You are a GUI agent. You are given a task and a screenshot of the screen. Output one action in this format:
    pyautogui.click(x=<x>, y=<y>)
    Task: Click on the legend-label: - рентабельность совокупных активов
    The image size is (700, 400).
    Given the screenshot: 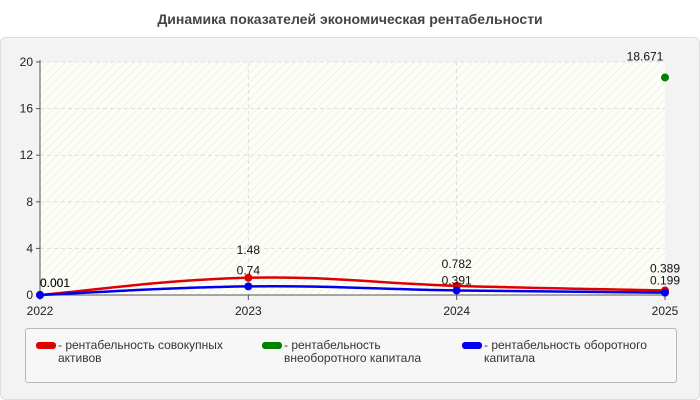 What is the action you would take?
    pyautogui.click(x=140, y=351)
    